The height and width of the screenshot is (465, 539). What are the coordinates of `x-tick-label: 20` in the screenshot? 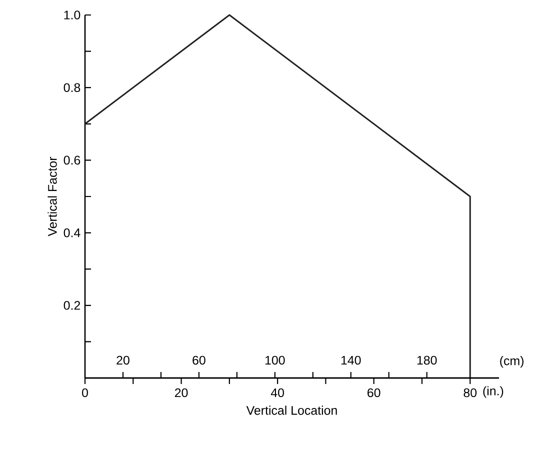 It's located at (181, 393).